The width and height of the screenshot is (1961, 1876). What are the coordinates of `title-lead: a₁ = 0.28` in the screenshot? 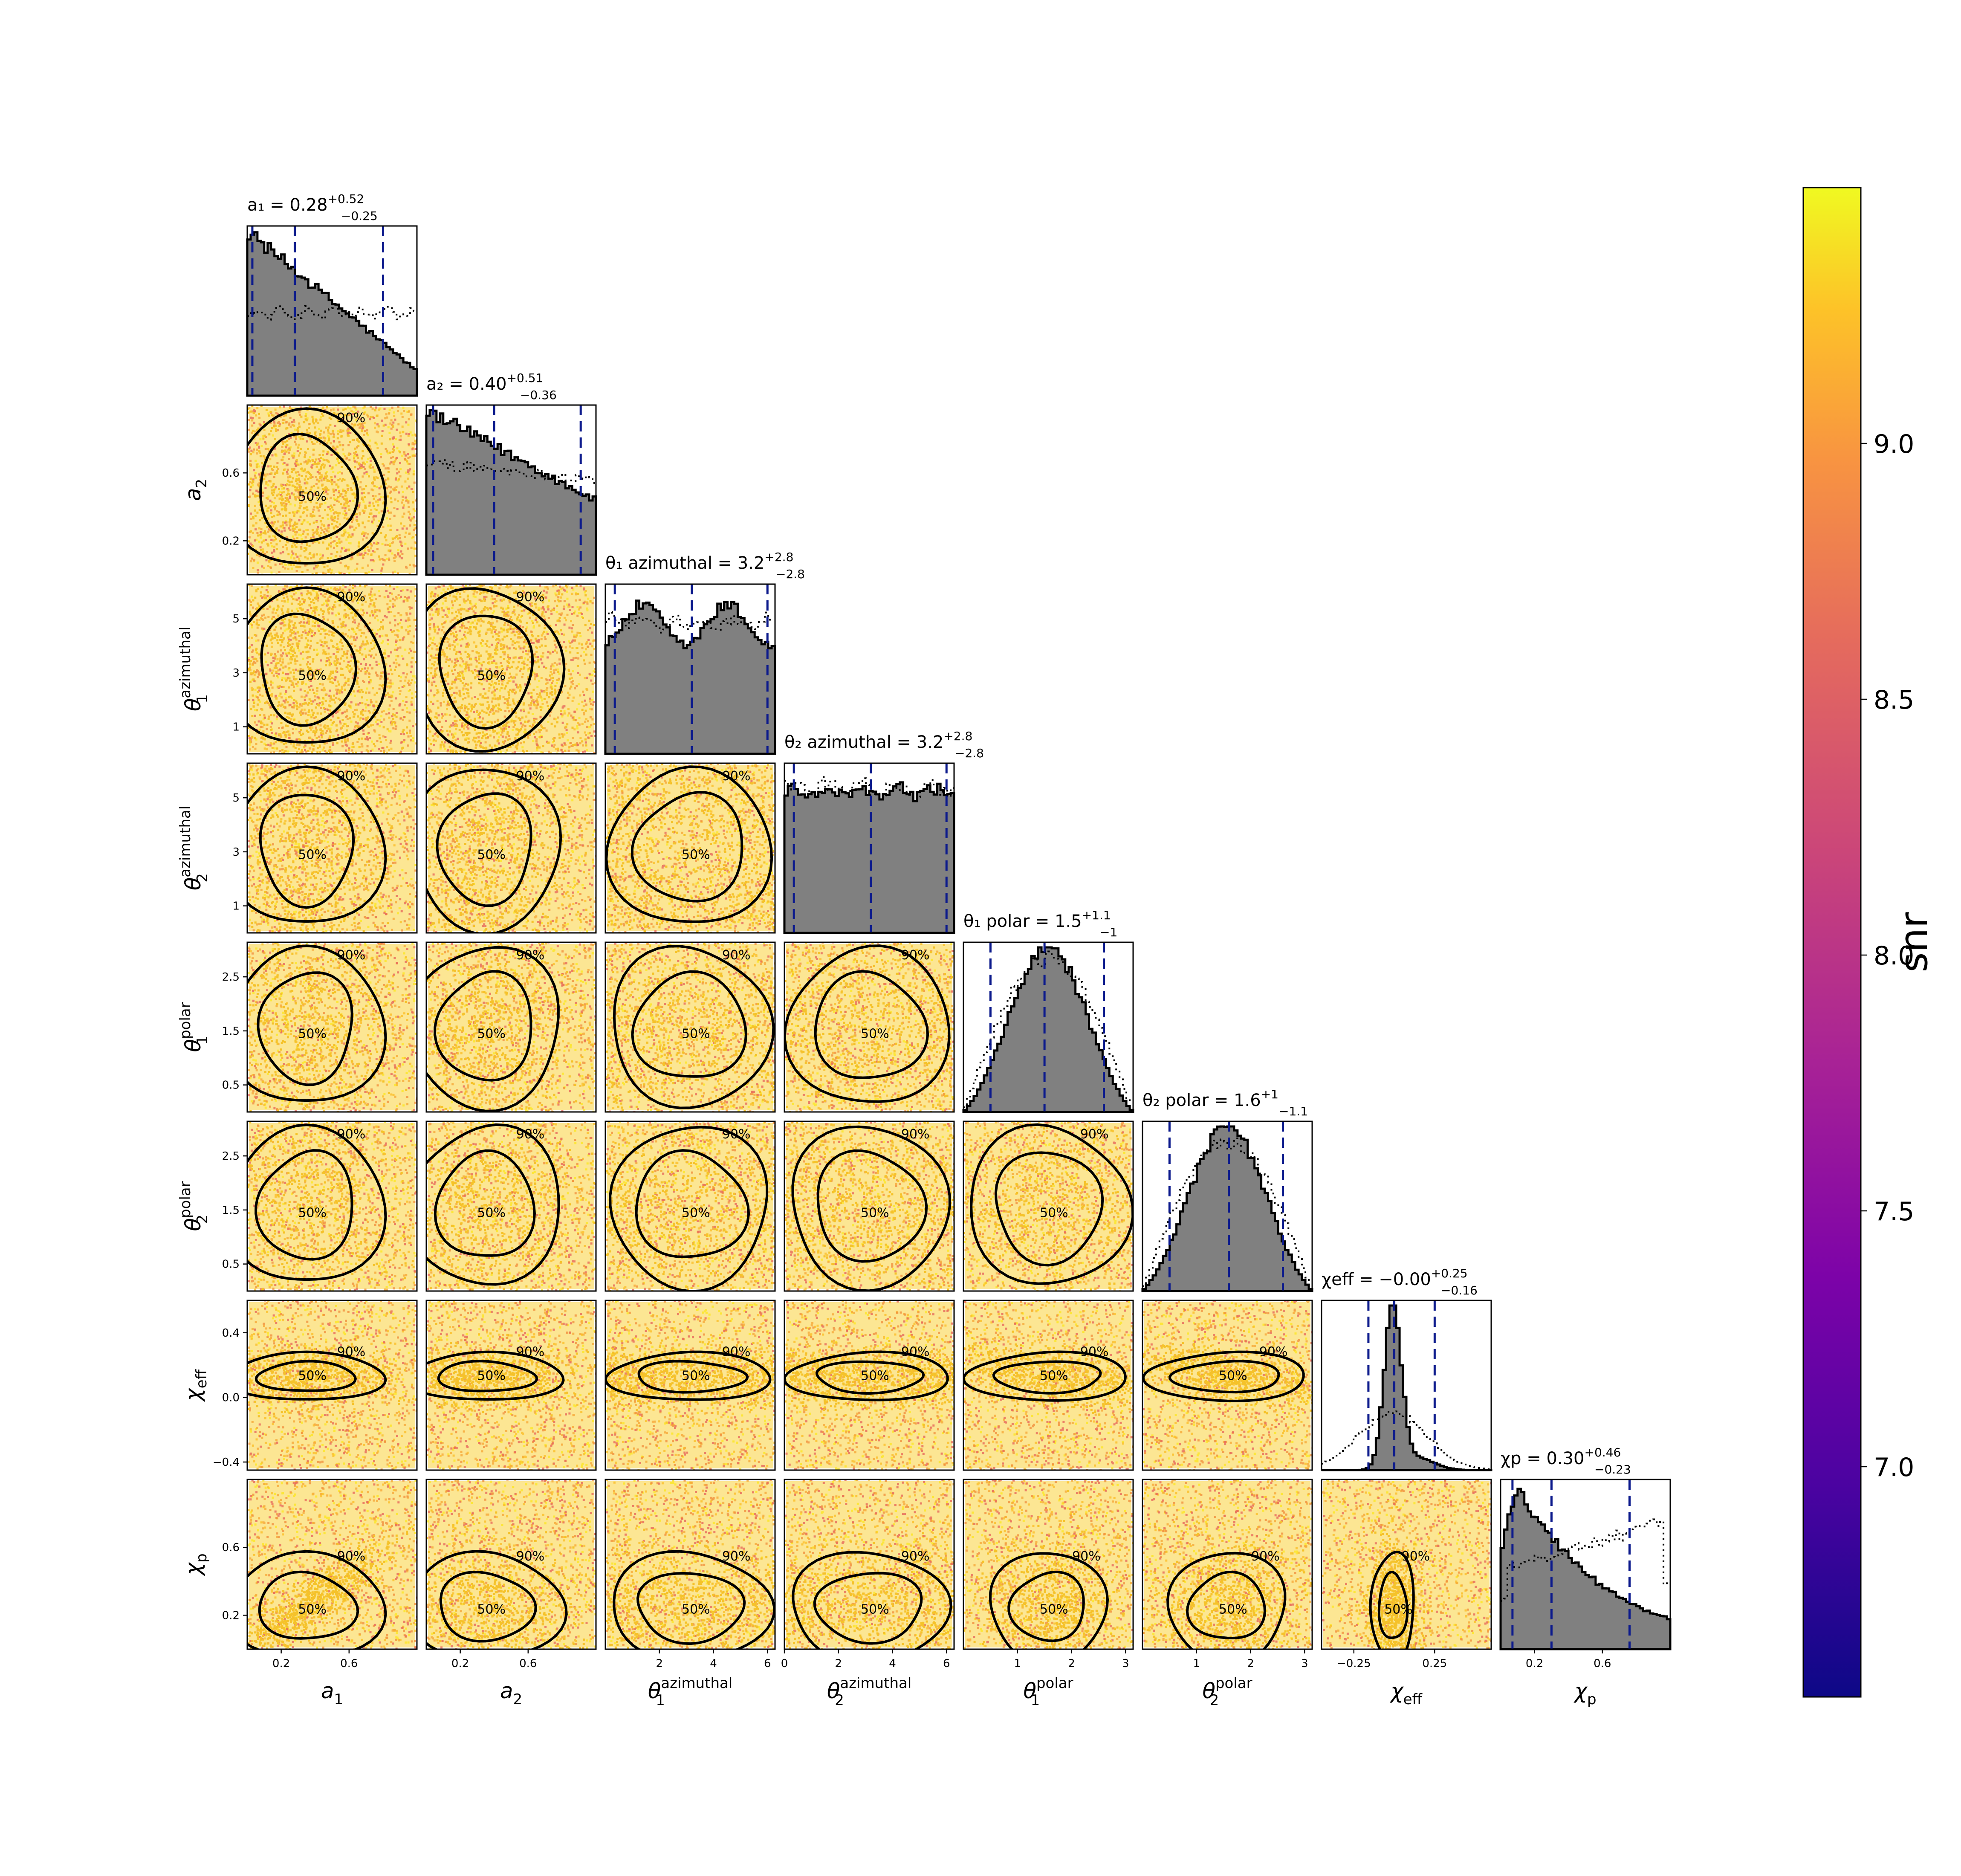 It's located at (287, 205).